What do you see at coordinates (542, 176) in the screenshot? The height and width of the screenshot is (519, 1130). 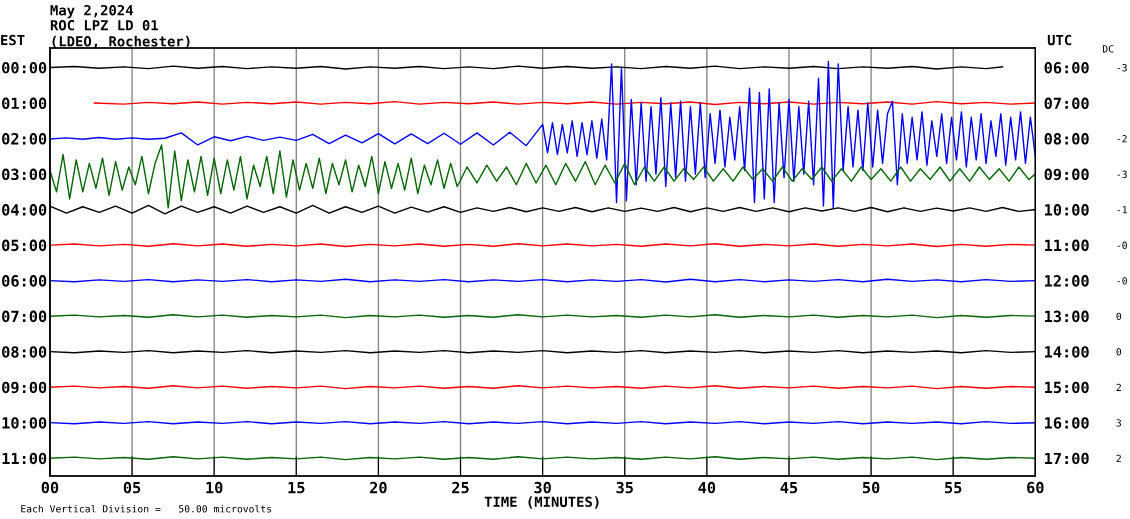 I see `line-series` at bounding box center [542, 176].